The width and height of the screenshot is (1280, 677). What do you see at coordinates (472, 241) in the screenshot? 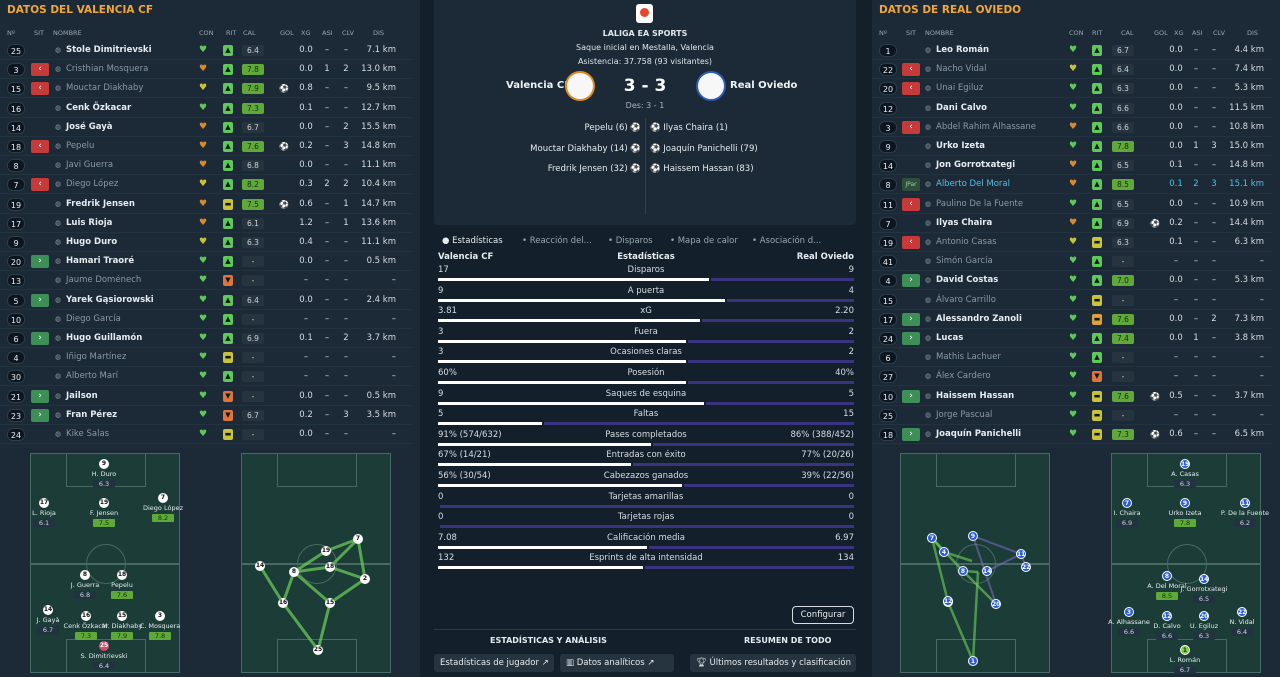
I see `stats-tab: ● Estadísticas` at bounding box center [472, 241].